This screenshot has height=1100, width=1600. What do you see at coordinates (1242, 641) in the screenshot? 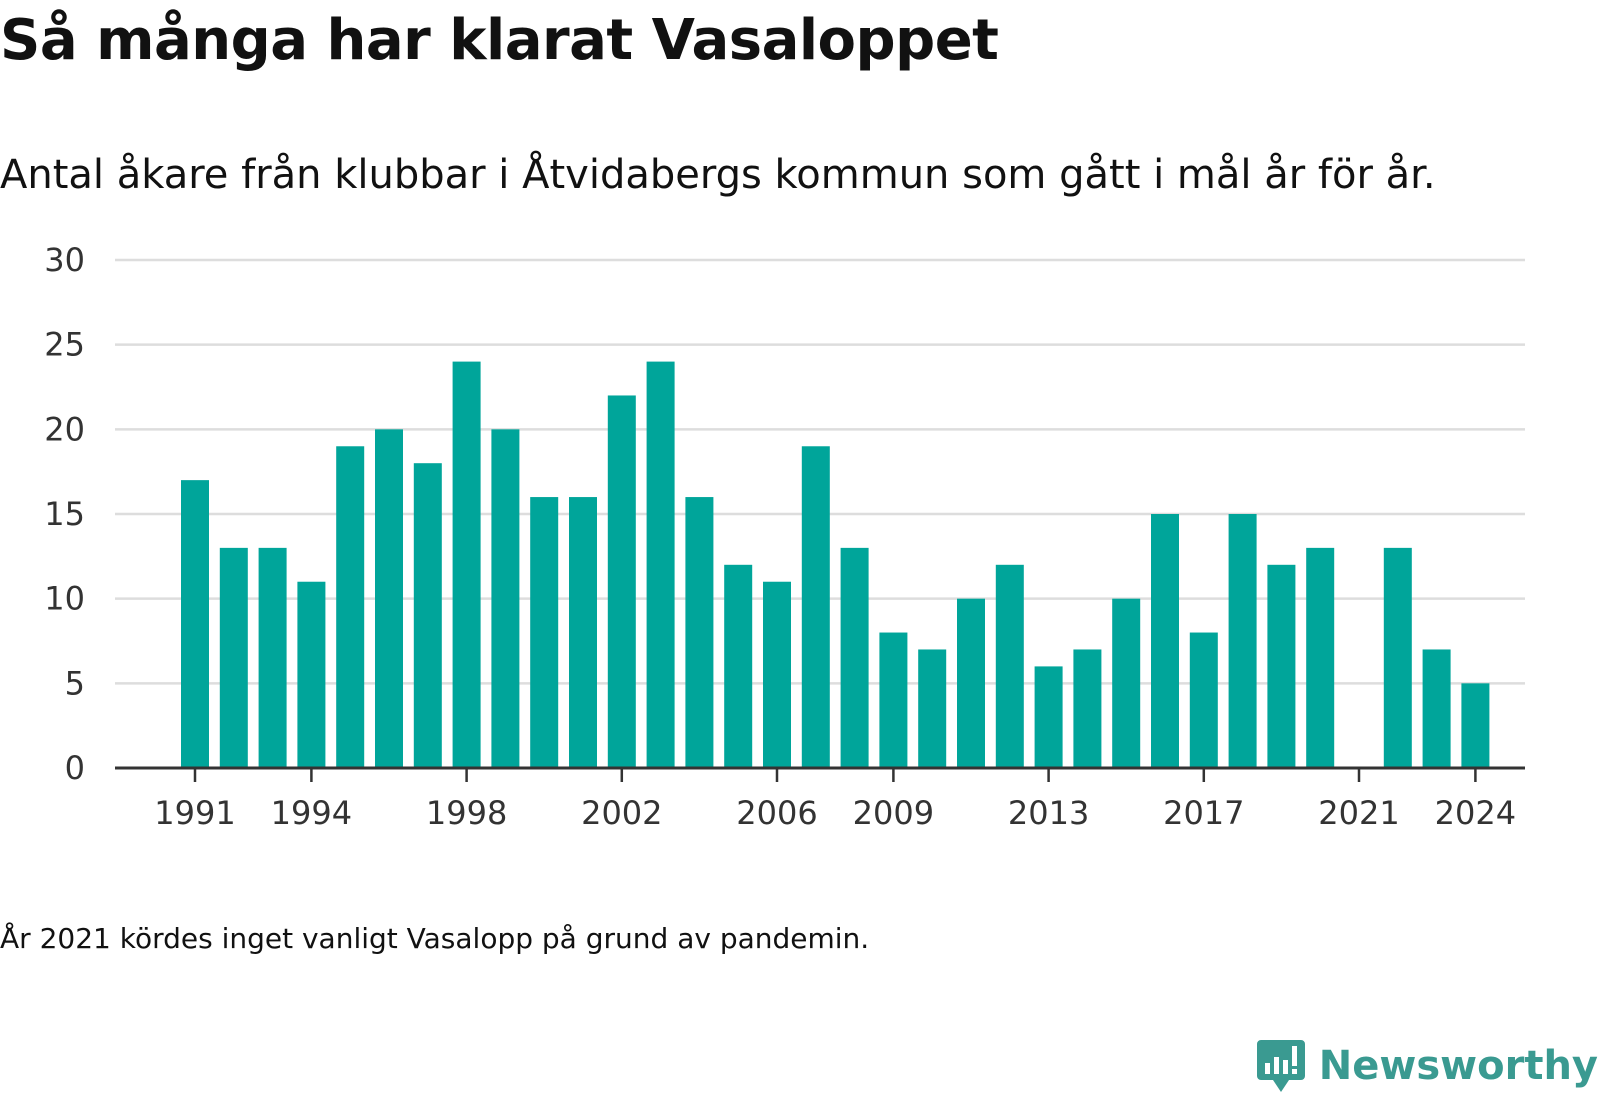
I see `bar-2018` at bounding box center [1242, 641].